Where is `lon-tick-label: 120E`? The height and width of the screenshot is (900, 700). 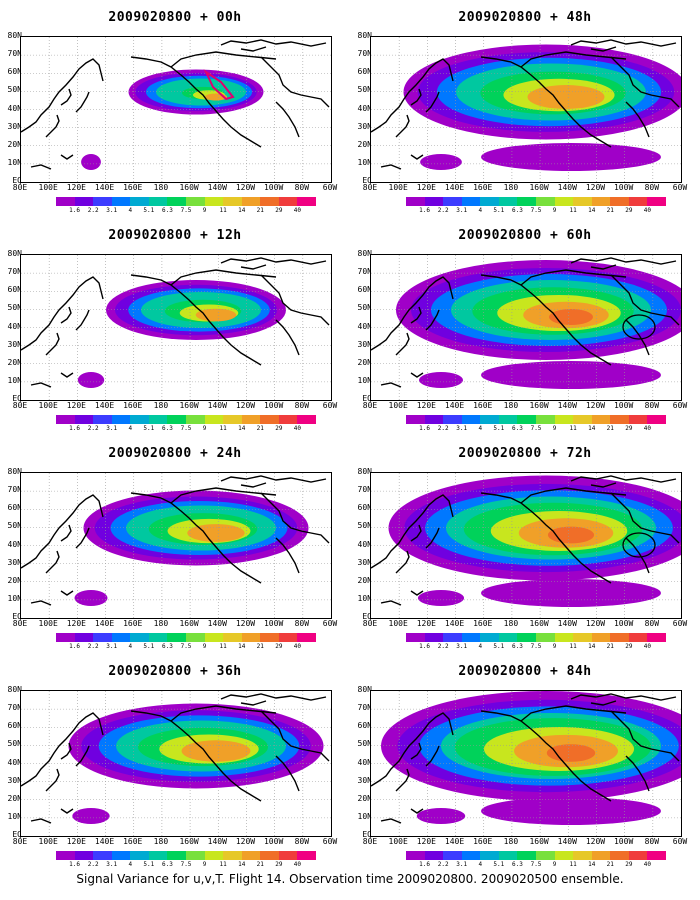 lon-tick-label: 120E is located at coordinates (76, 841).